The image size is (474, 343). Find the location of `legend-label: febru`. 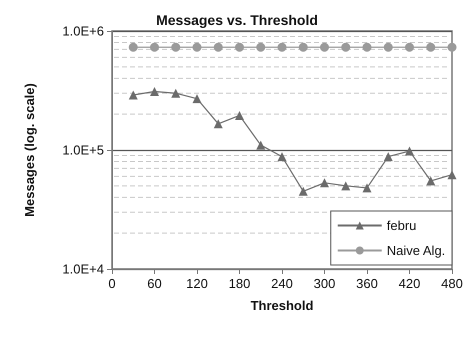

legend-label: febru is located at coordinates (401, 225).